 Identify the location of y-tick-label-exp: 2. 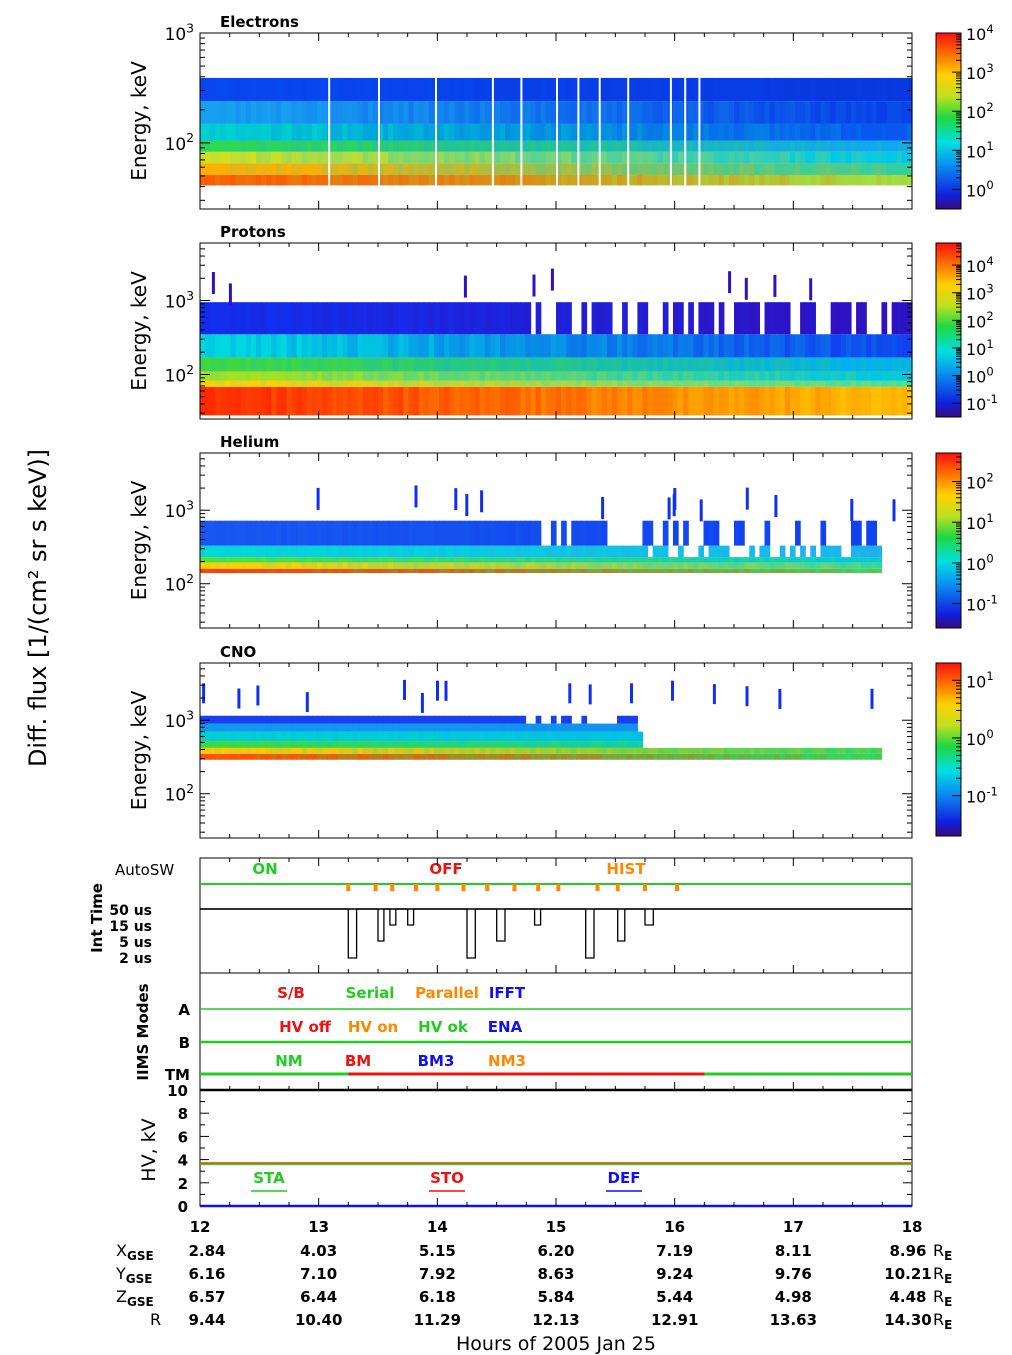
(190, 579).